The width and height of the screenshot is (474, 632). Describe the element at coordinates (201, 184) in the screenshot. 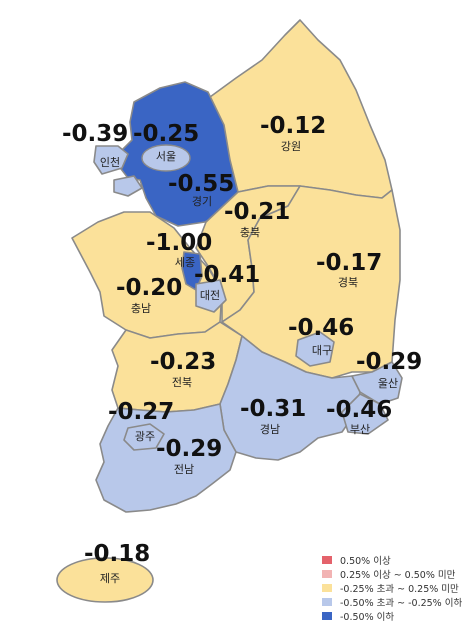

I see `value-gyeonggi: -0.55` at that location.